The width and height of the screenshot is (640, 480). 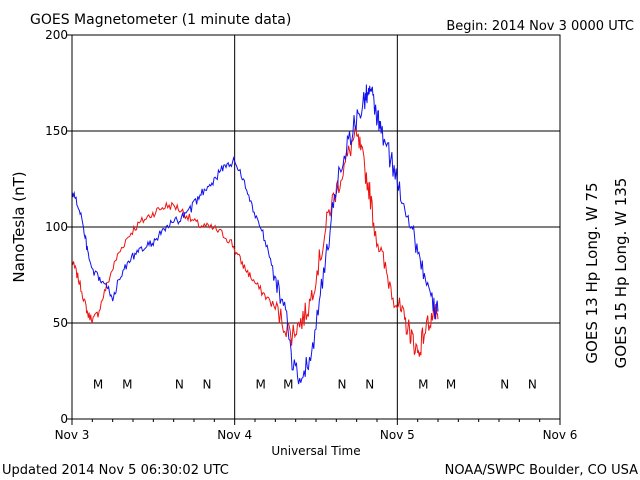 I want to click on y-axis-ticks: 0 50 100 150 200, so click(x=58, y=227).